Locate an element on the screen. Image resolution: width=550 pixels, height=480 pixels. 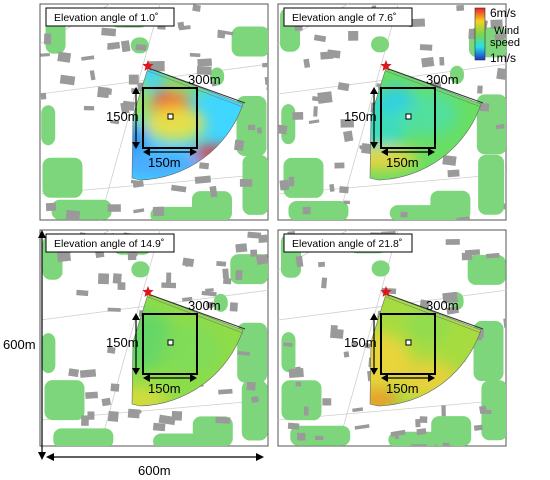
scan-range-line is located at coordinates (434, 85).